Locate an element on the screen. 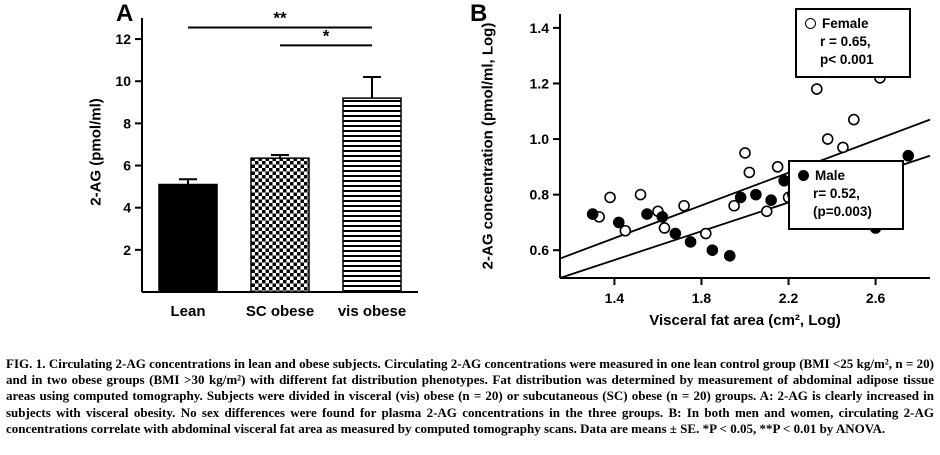 The height and width of the screenshot is (455, 940). y-tick-label: 1.0 is located at coordinates (540, 139).